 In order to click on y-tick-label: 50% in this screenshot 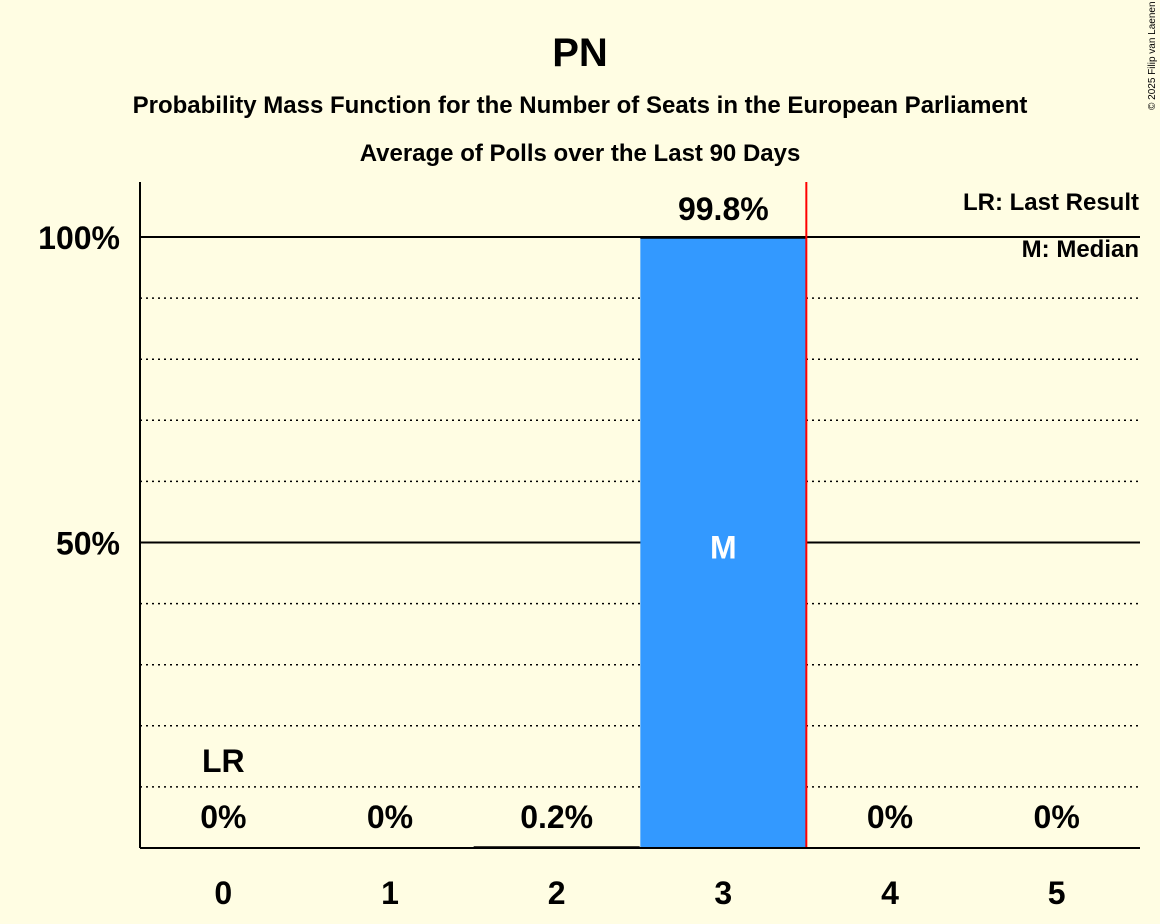, I will do `click(88, 544)`.